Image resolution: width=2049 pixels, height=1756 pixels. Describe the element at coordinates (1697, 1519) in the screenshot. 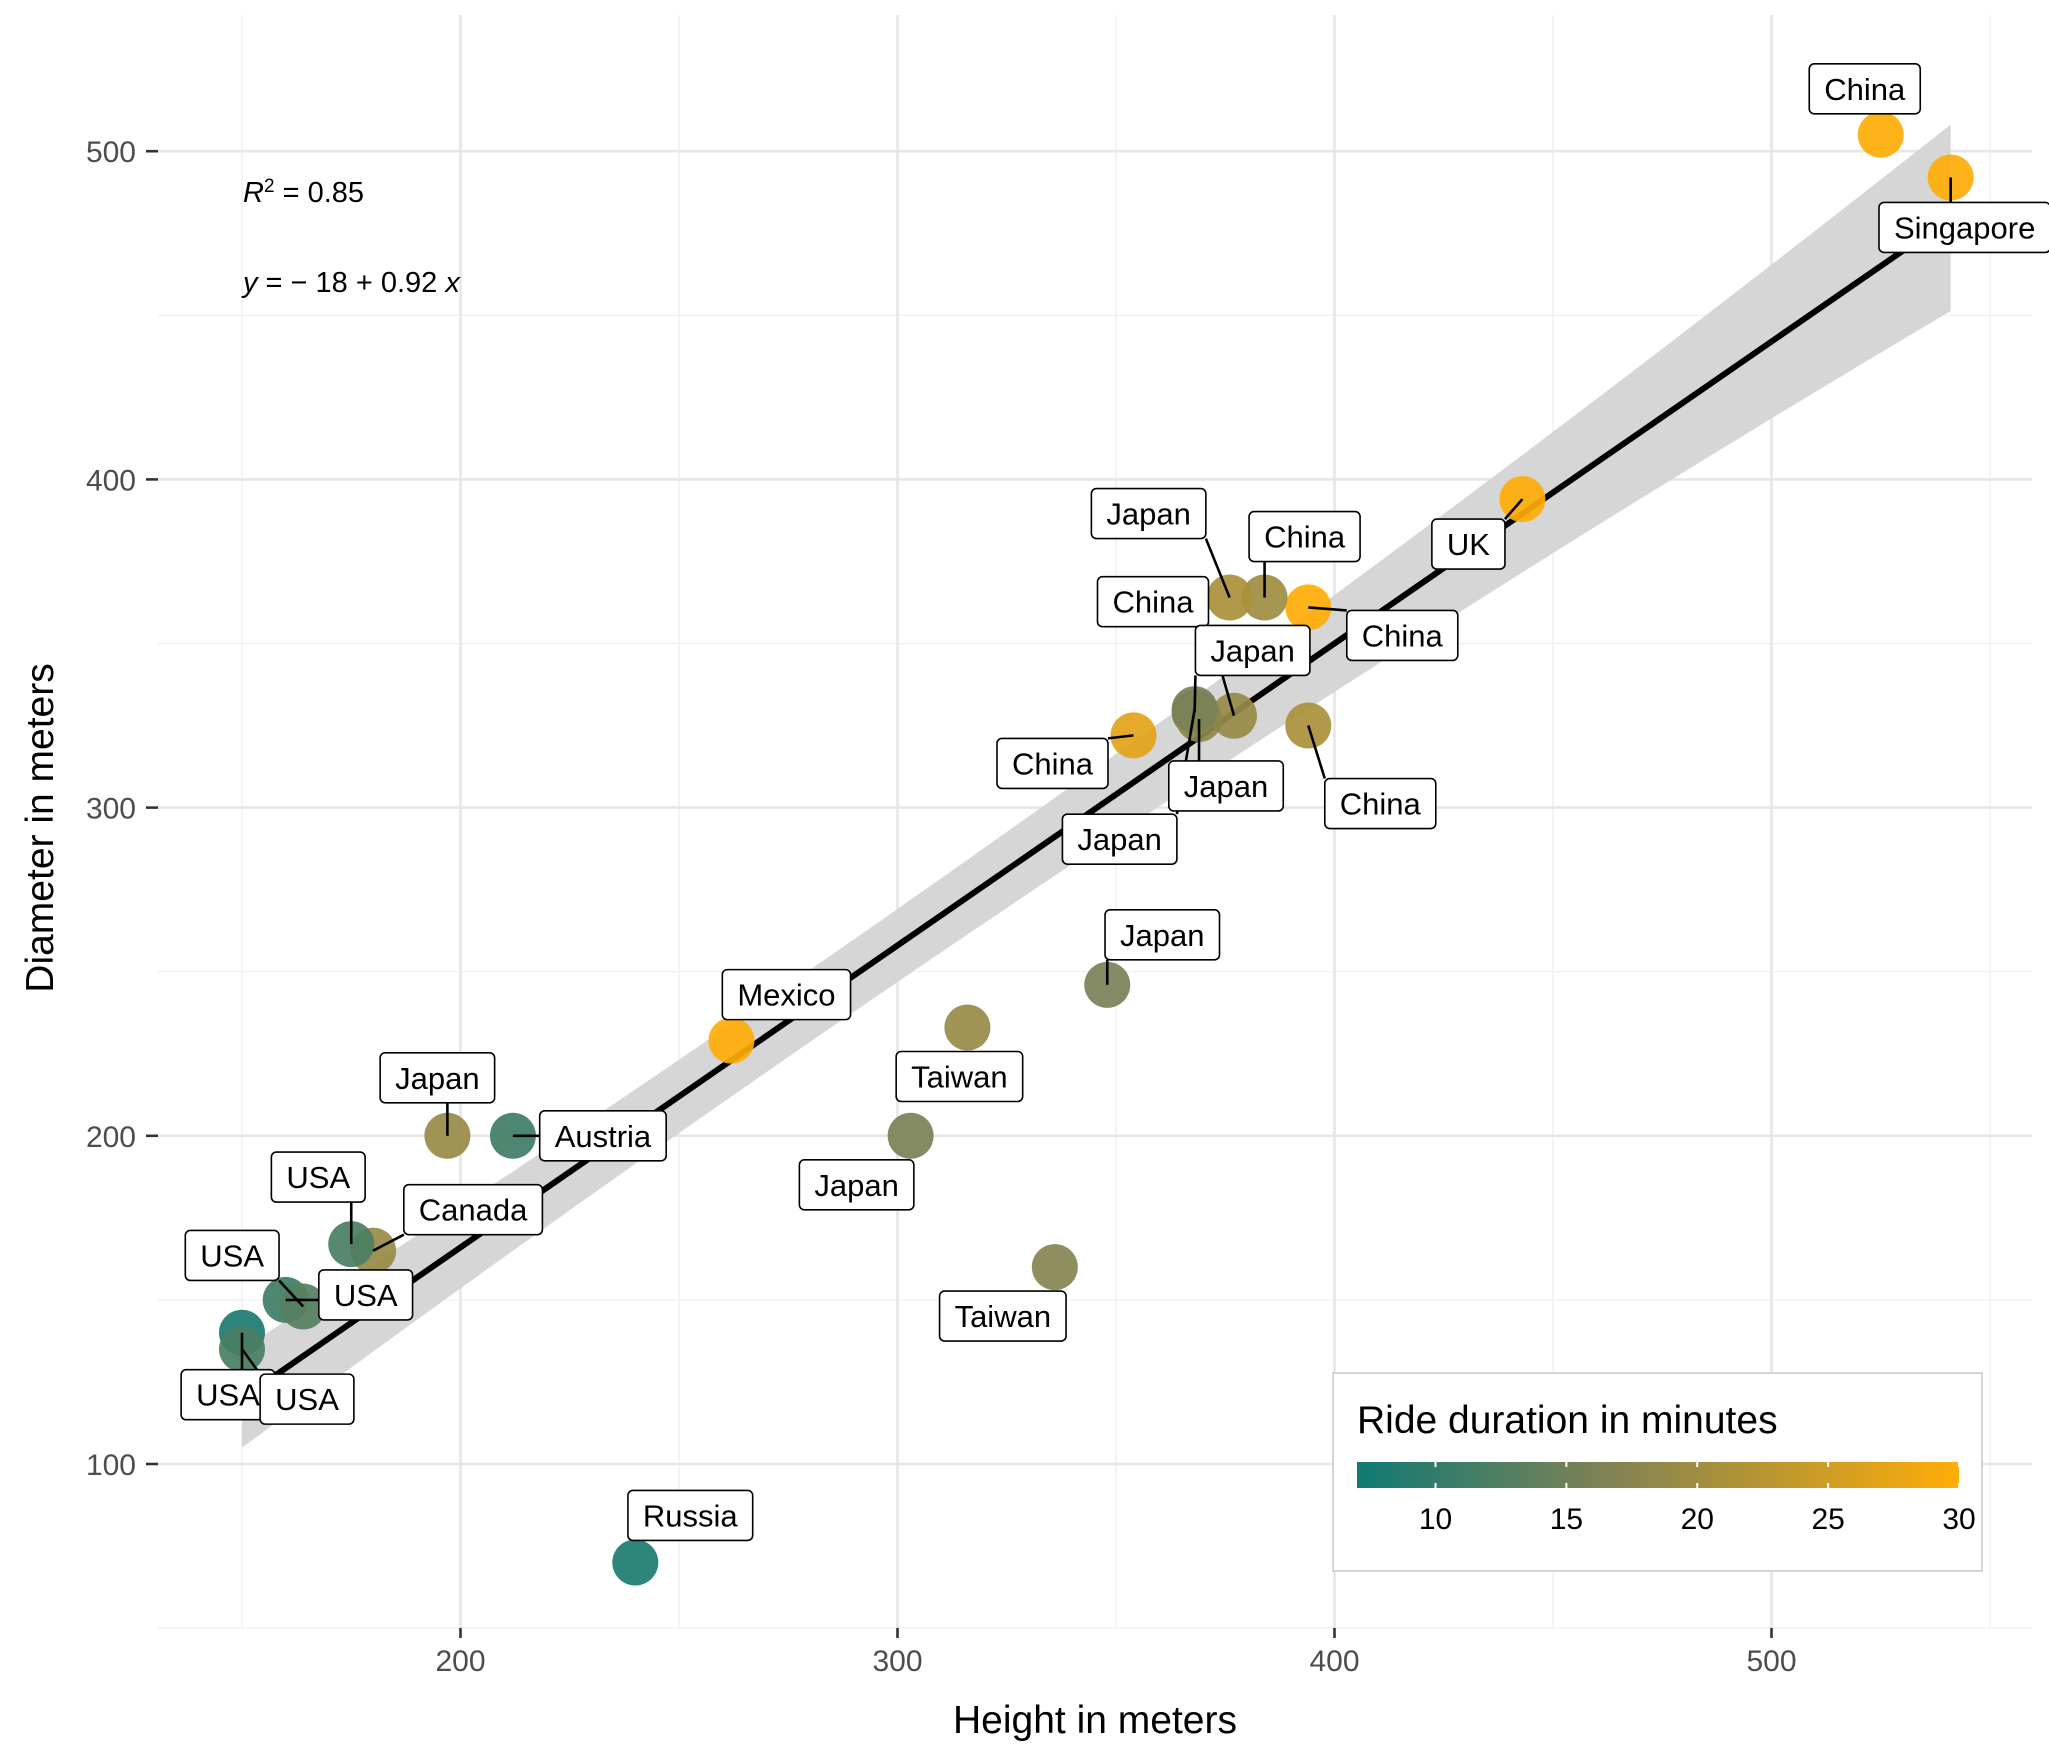

I see `legend-tick-label: 20` at that location.